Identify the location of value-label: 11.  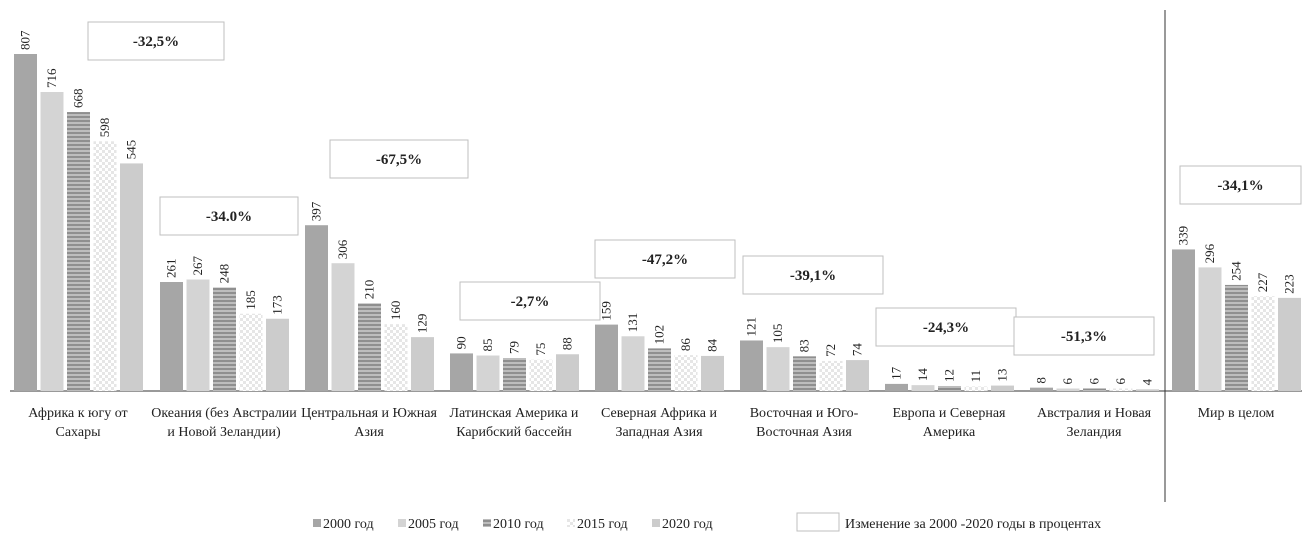
(975, 376).